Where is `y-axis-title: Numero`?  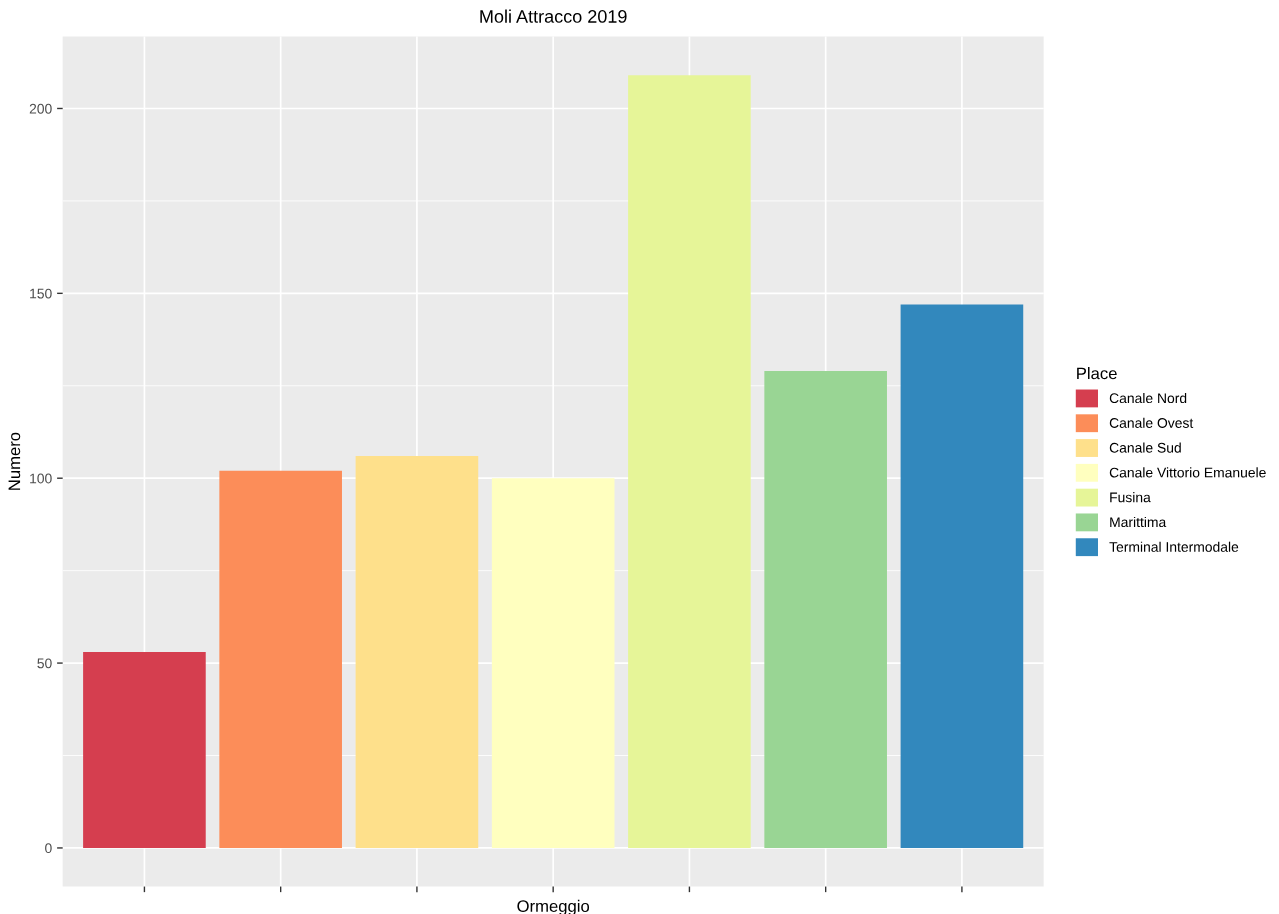
y-axis-title: Numero is located at coordinates (14, 461).